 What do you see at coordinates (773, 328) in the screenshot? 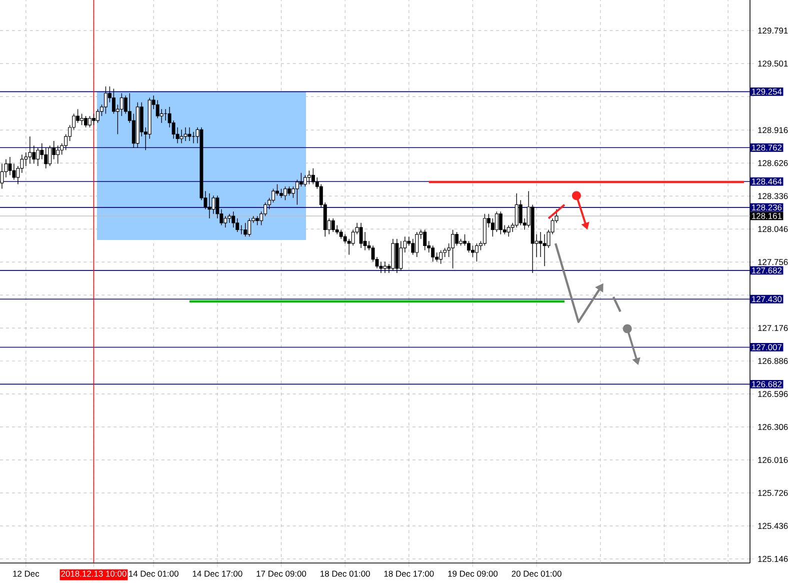
I see `y-tick-label: 127.176` at bounding box center [773, 328].